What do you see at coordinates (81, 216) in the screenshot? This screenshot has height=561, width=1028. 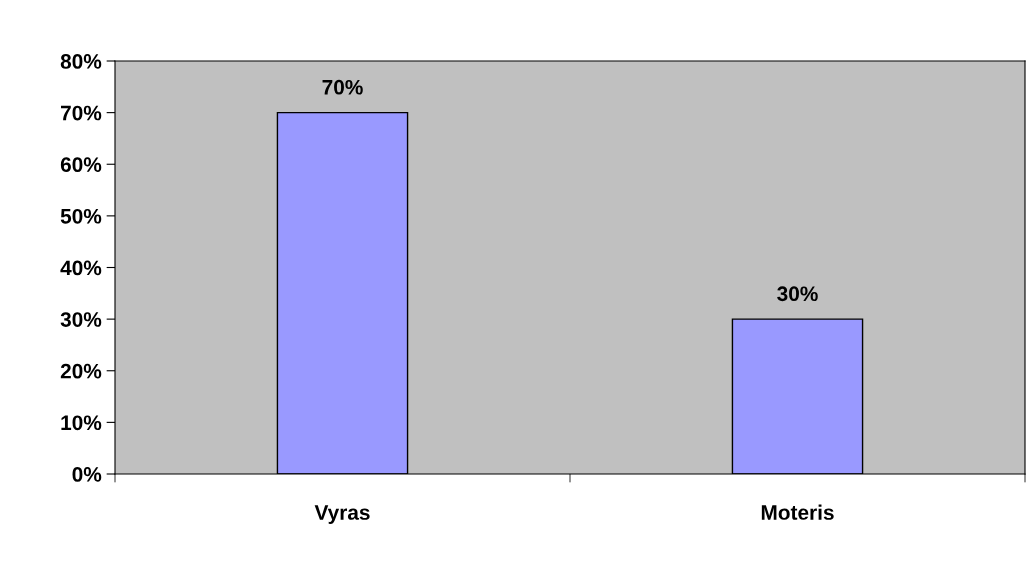 I see `y-tick-label: 50%` at bounding box center [81, 216].